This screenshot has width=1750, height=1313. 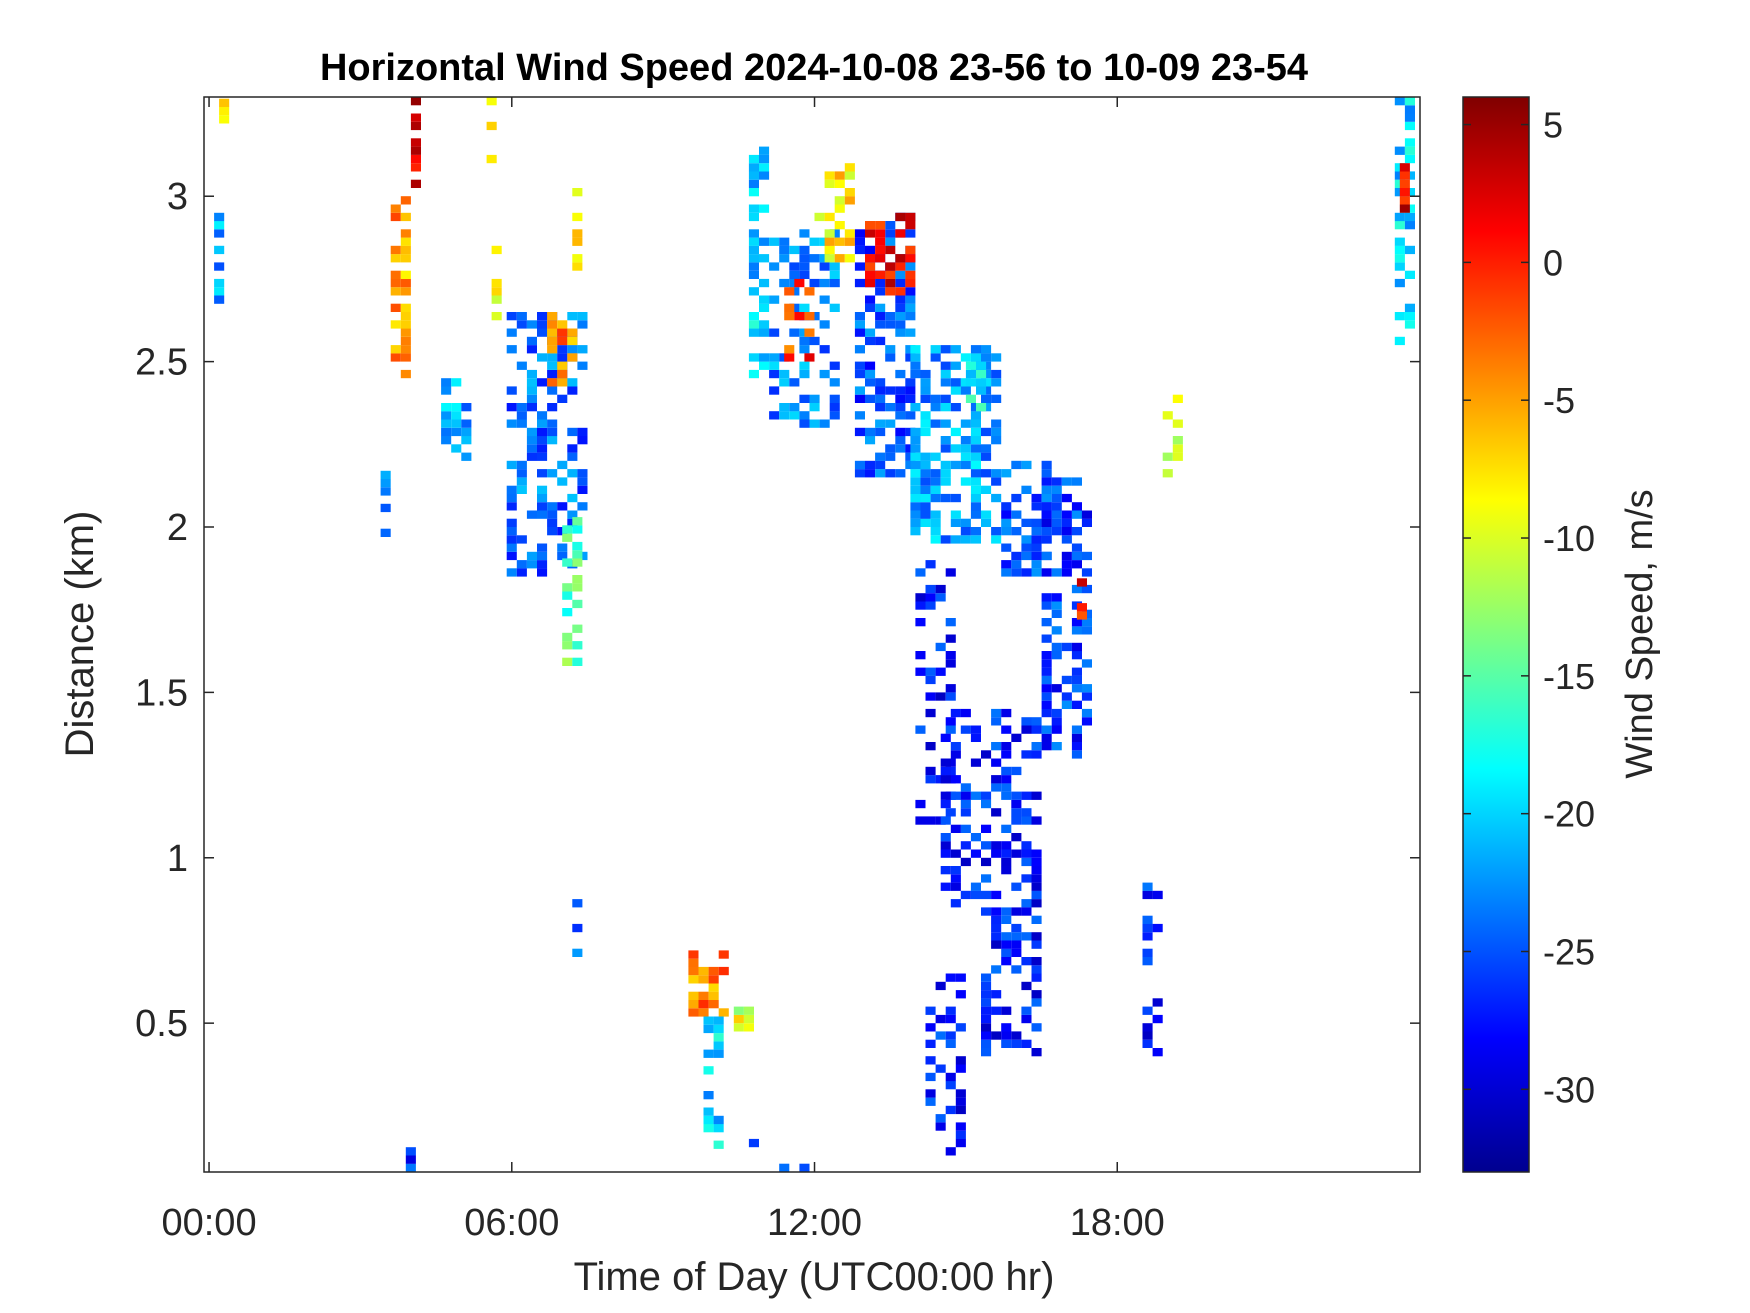 What do you see at coordinates (177, 197) in the screenshot?
I see `y-tick-label: 3` at bounding box center [177, 197].